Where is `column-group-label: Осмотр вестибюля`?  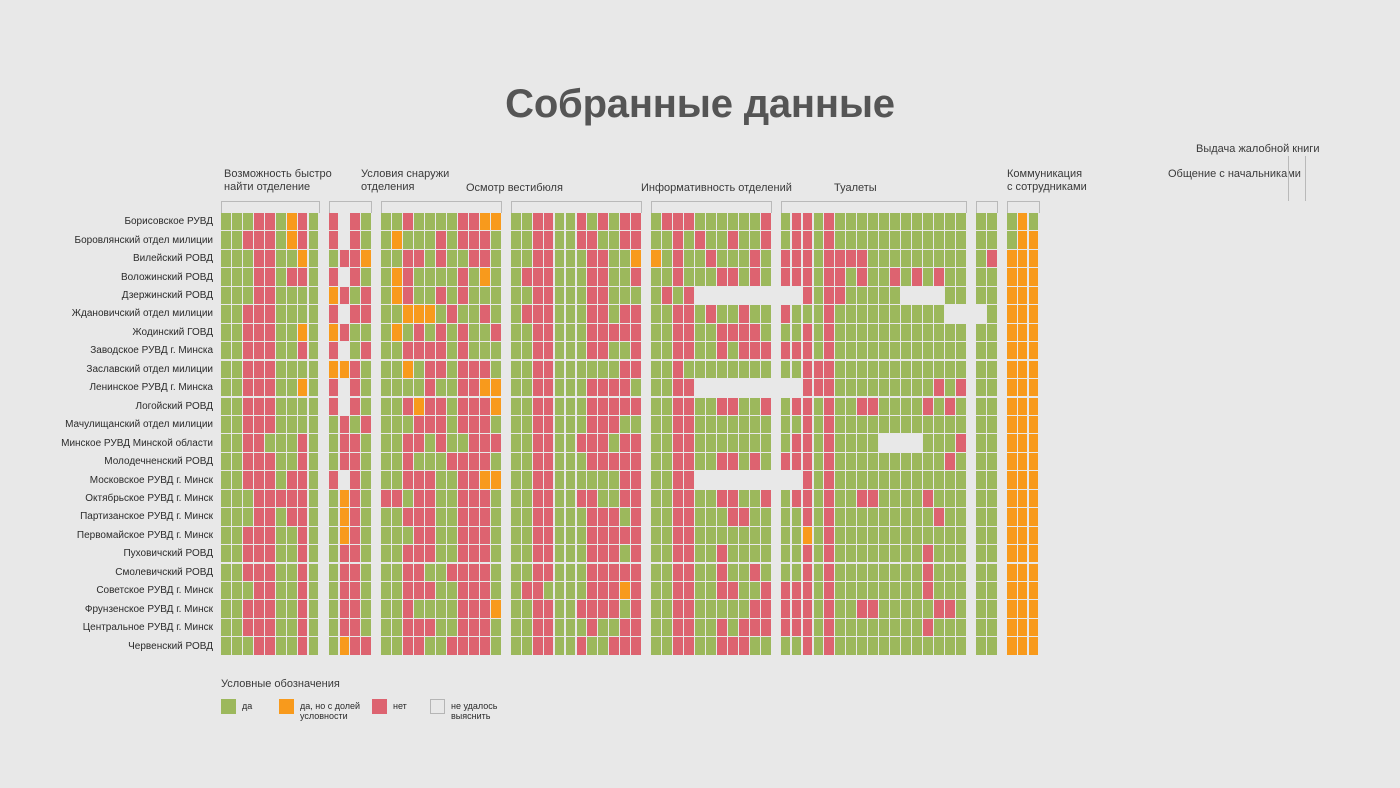 column-group-label: Осмотр вестибюля is located at coordinates (514, 188).